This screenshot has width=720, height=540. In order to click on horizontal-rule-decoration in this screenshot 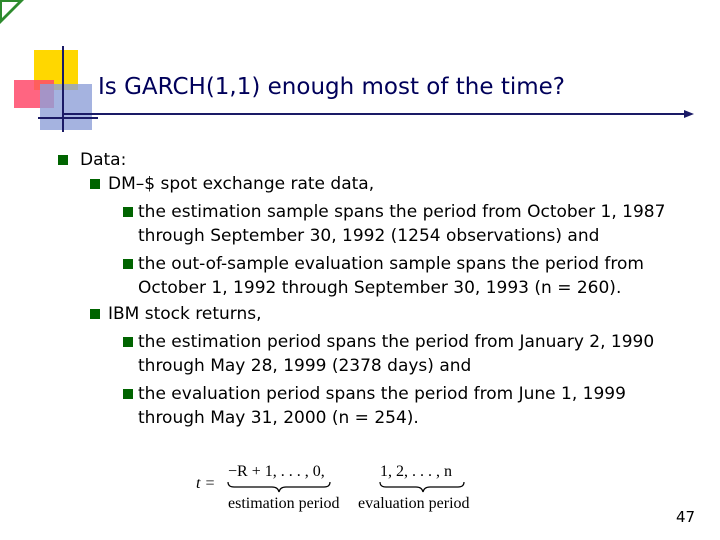, I will do `click(68, 118)`.